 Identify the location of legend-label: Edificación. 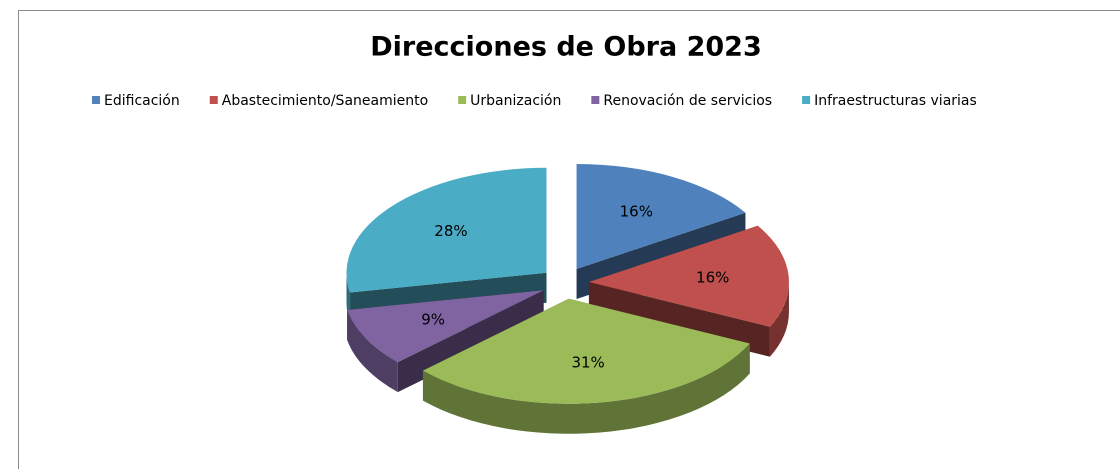
(142, 101).